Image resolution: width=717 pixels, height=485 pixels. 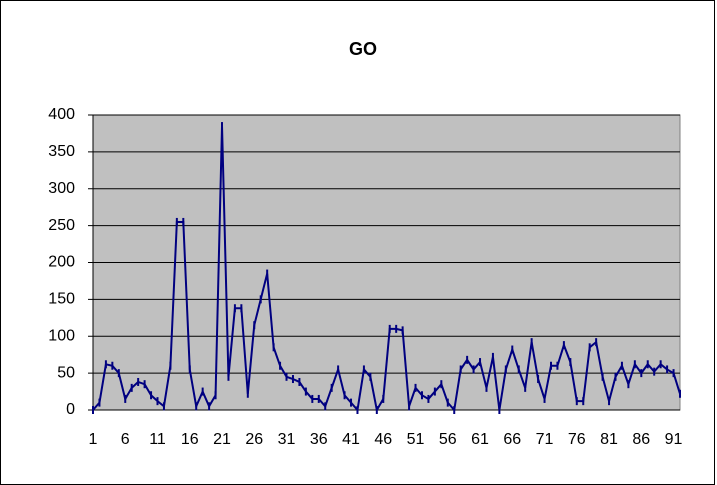 What do you see at coordinates (61, 299) in the screenshot?
I see `y-tick-label: 150` at bounding box center [61, 299].